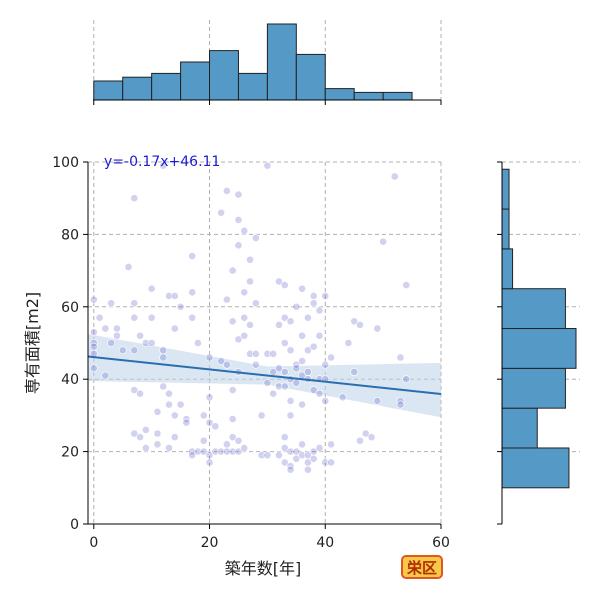 The image size is (600, 600). I want to click on marginal-x-histogram, so click(267, 62).